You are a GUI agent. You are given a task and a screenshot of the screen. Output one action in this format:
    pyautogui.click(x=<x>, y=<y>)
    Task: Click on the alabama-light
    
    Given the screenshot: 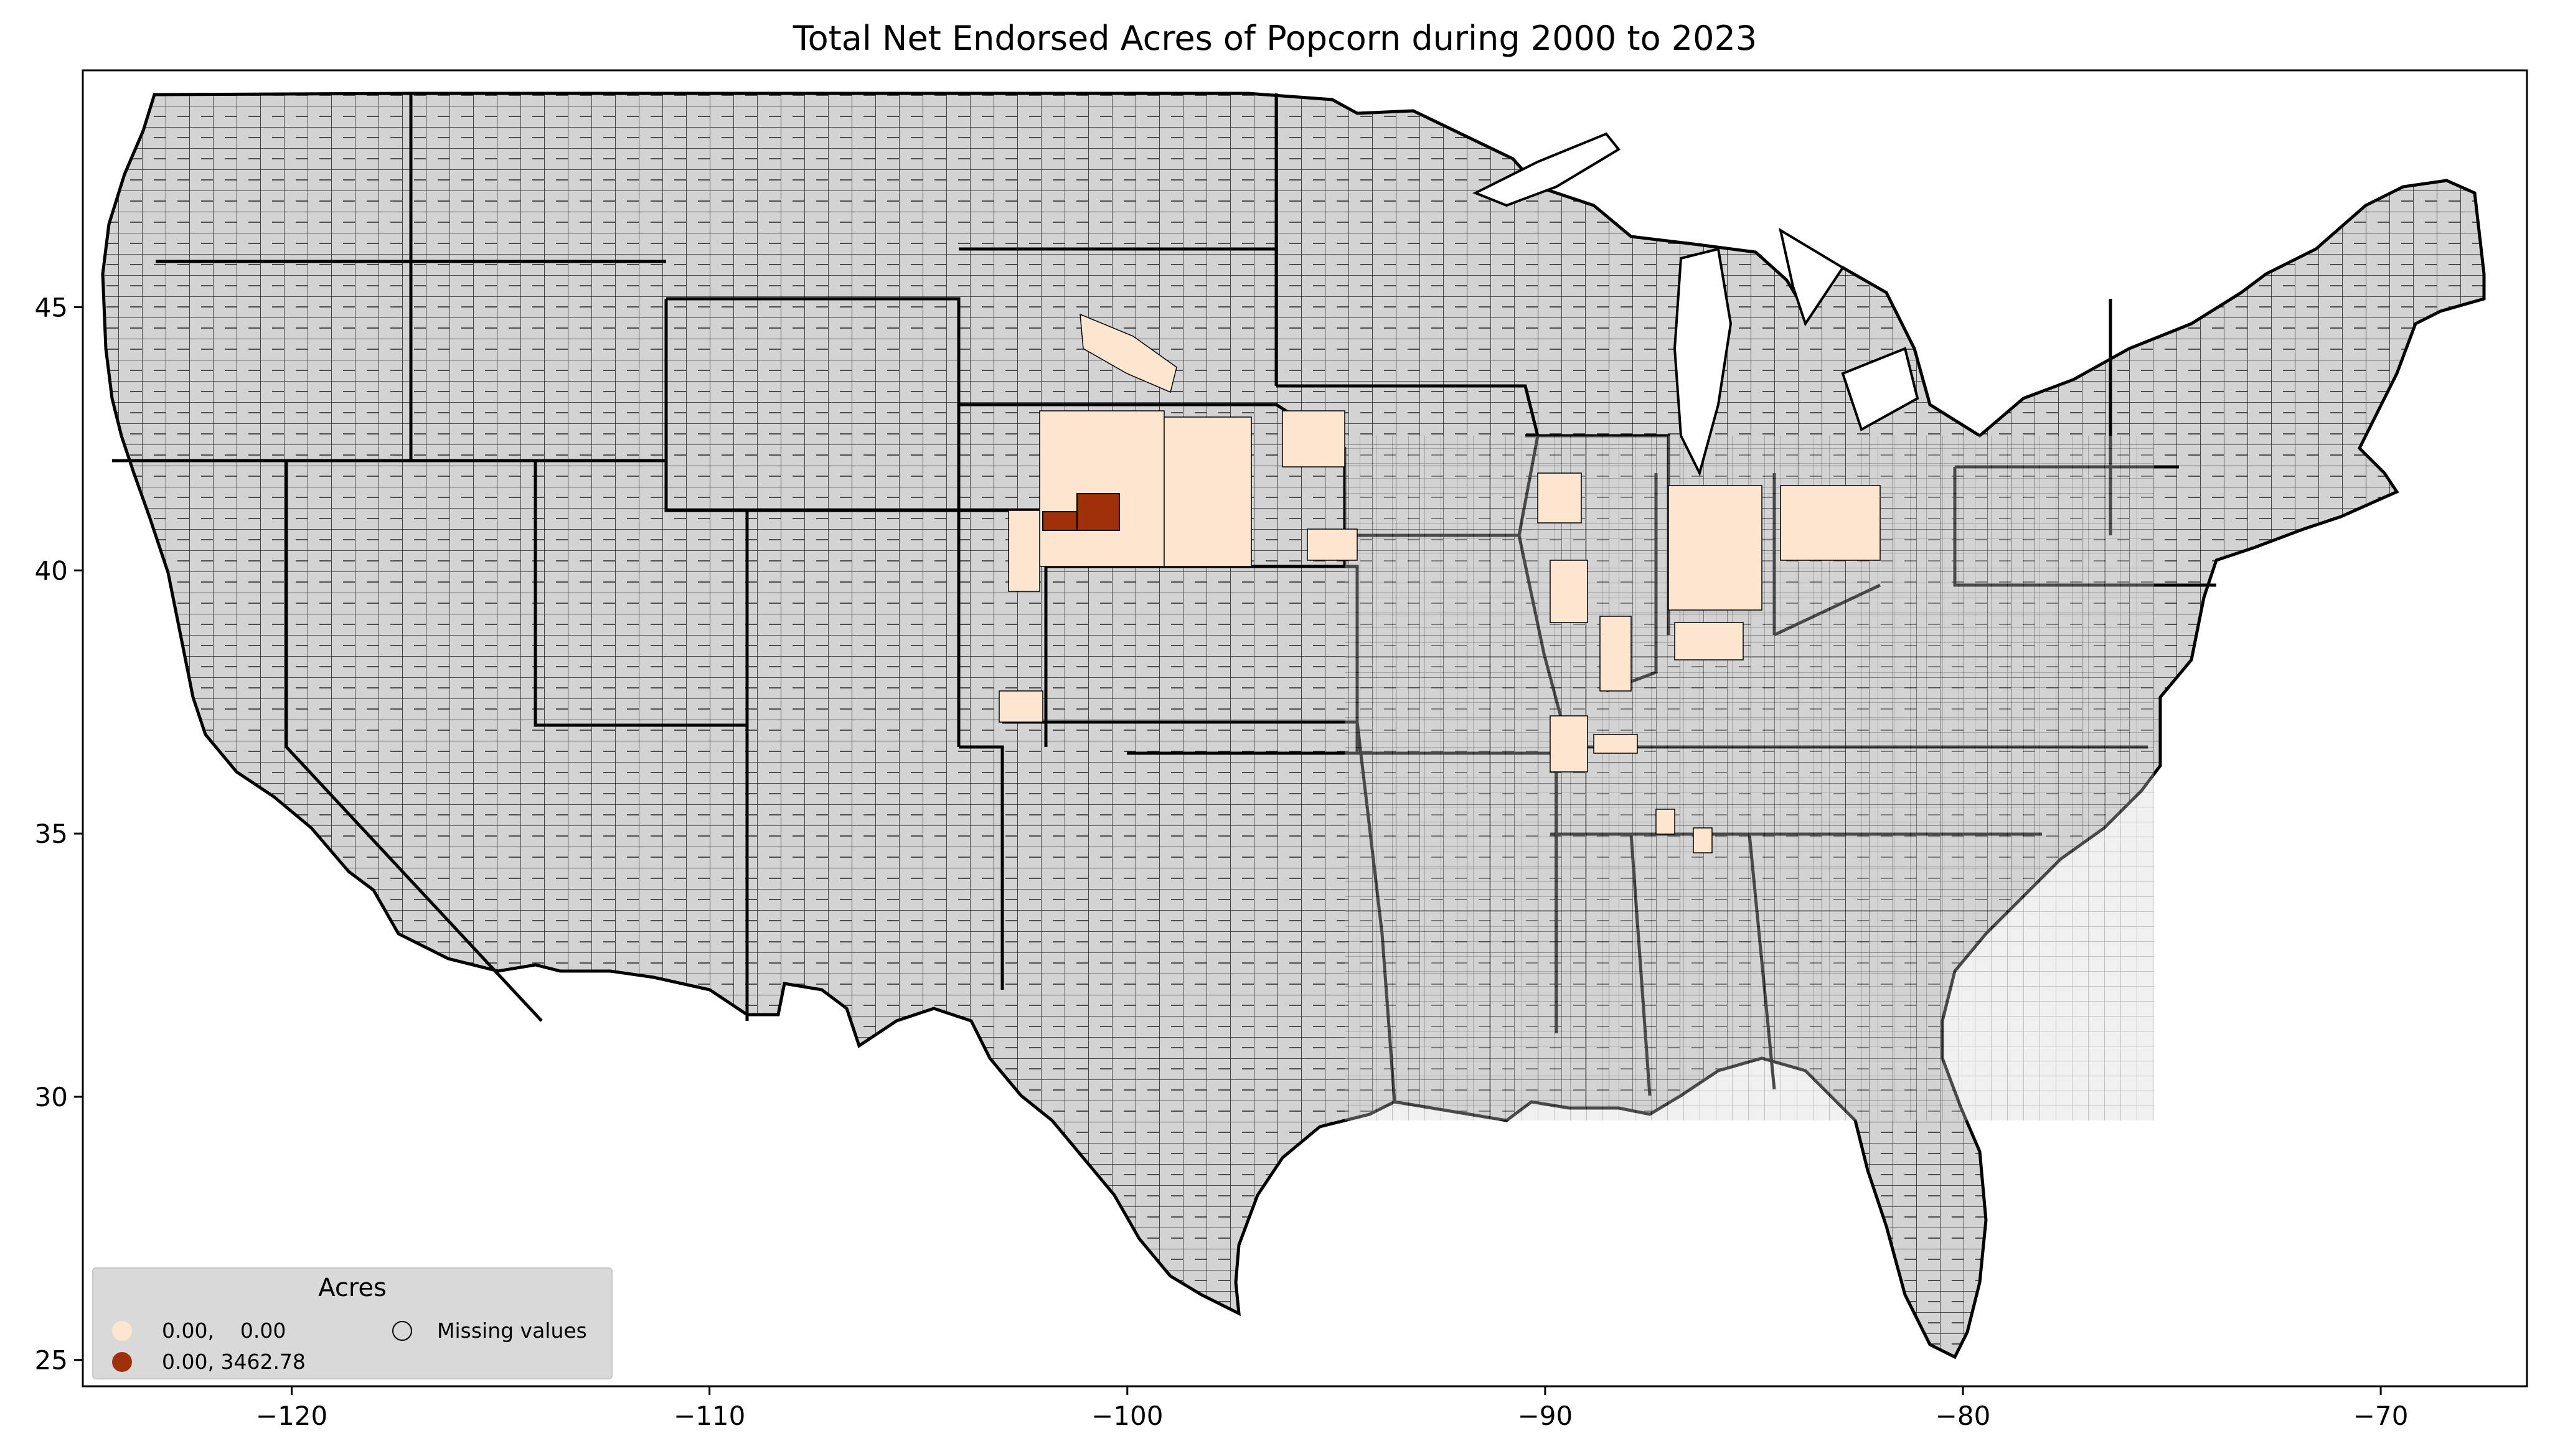 What is the action you would take?
    pyautogui.click(x=1665, y=822)
    